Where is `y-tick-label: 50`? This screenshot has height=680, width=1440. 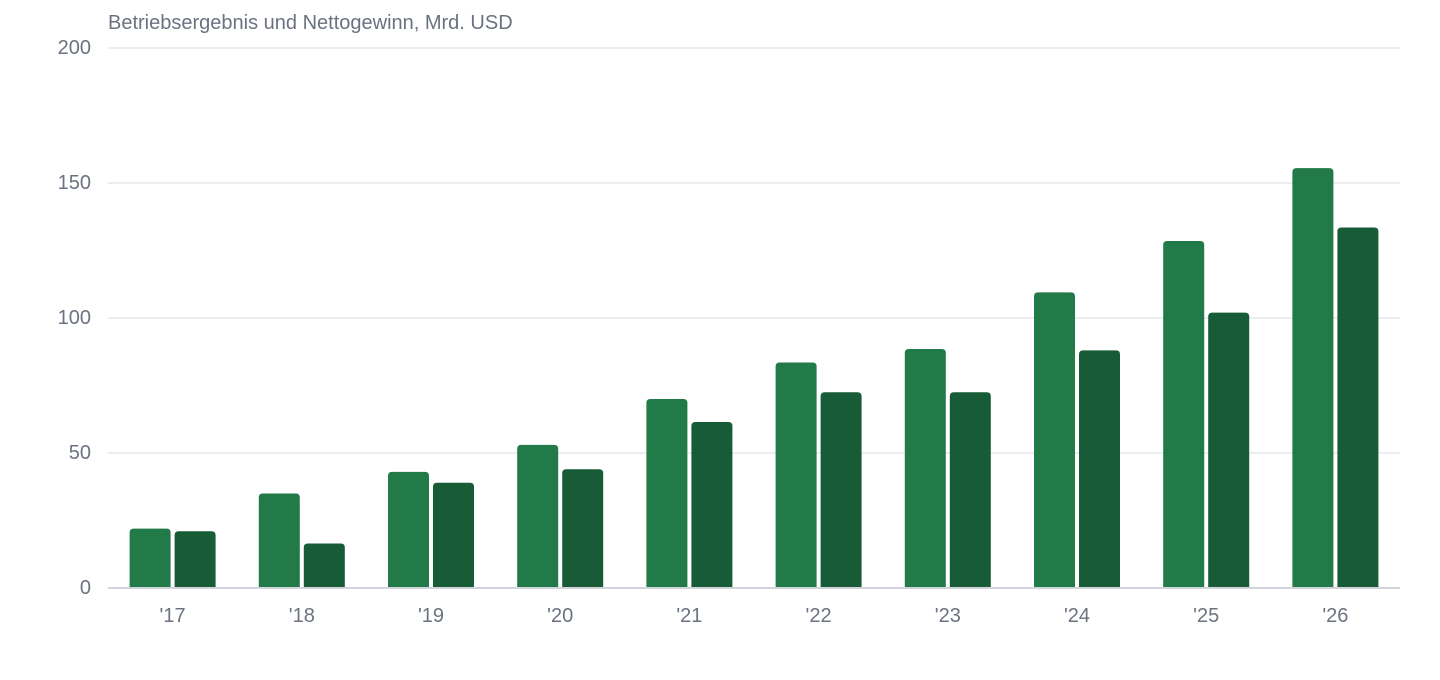
y-tick-label: 50 is located at coordinates (80, 453).